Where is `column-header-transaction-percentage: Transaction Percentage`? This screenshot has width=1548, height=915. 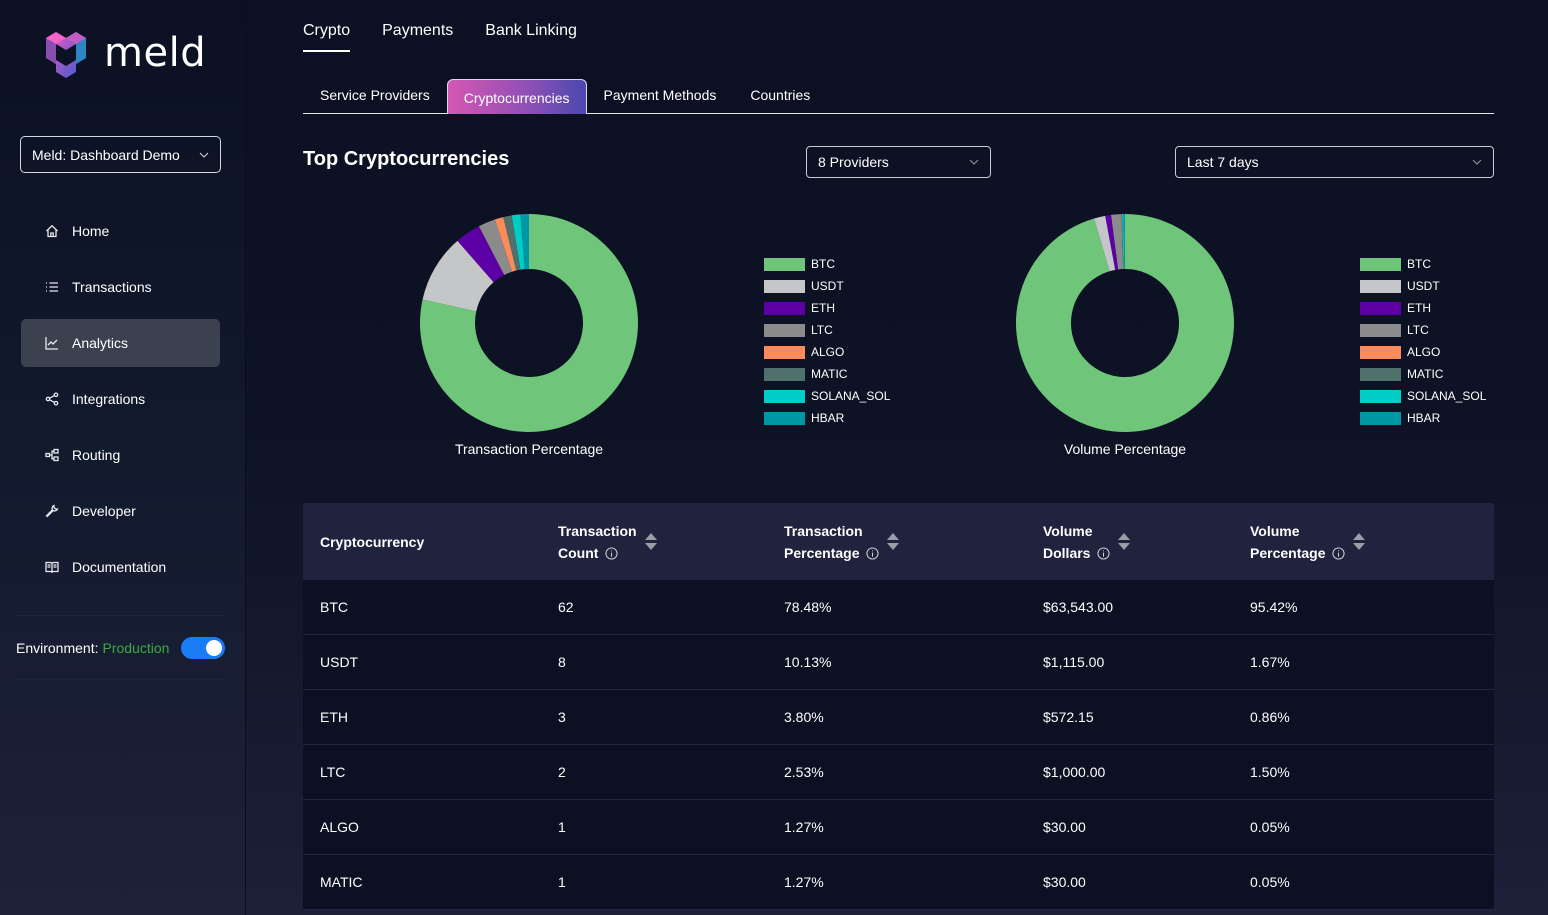 column-header-transaction-percentage: Transaction Percentage is located at coordinates (913, 542).